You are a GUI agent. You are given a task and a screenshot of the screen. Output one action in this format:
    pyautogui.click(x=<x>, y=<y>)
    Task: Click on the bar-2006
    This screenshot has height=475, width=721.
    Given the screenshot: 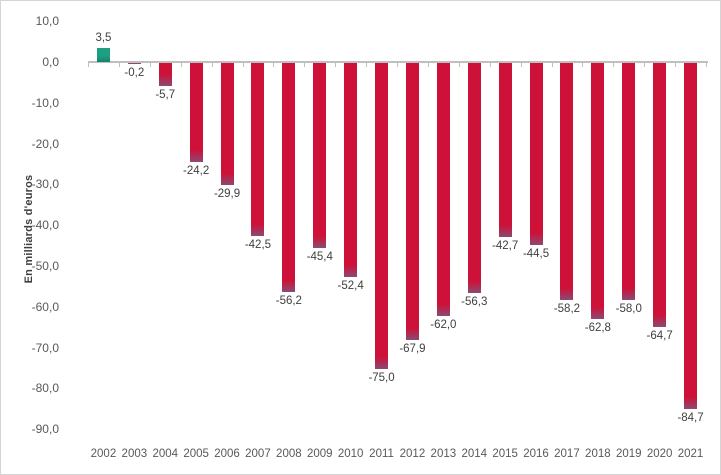 What is the action you would take?
    pyautogui.click(x=227, y=124)
    